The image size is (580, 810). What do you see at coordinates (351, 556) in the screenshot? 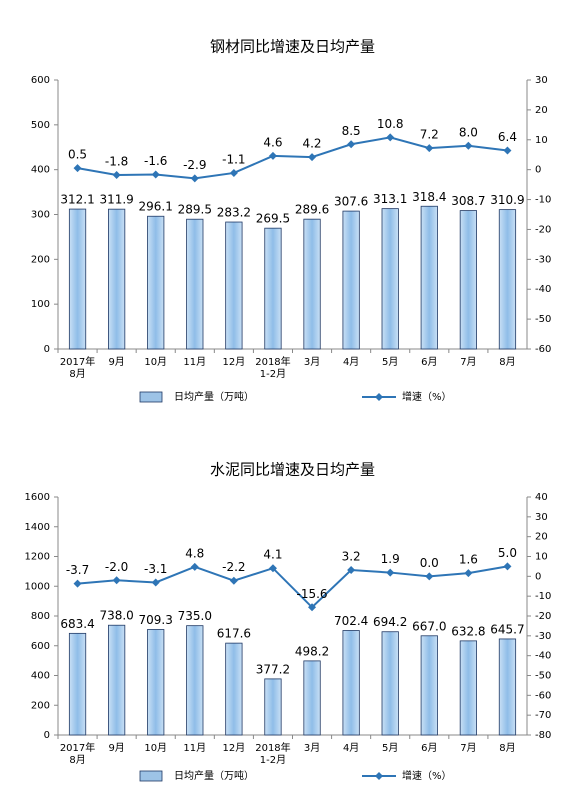
I see `line-label: 3.2` at bounding box center [351, 556].